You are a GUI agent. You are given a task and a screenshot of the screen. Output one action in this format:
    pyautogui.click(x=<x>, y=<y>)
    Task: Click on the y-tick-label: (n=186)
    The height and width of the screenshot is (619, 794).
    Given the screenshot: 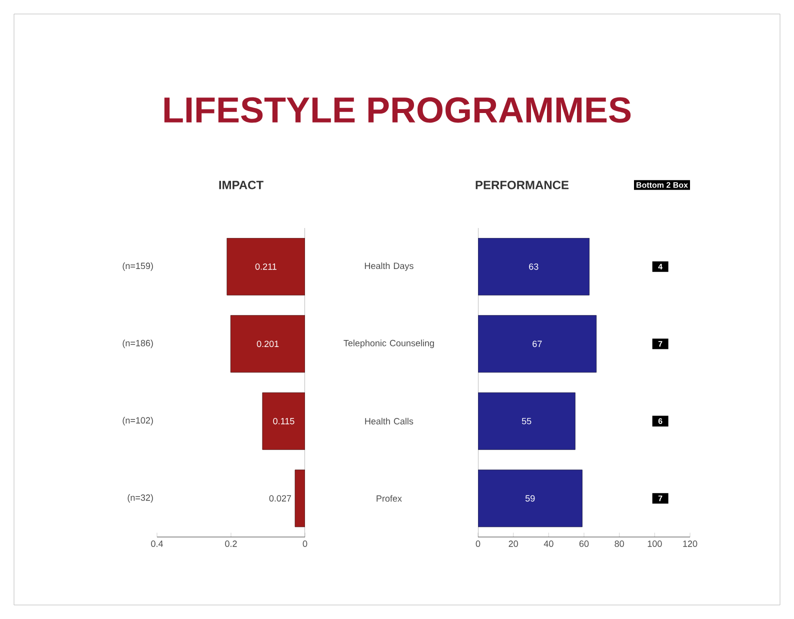 What is the action you would take?
    pyautogui.click(x=137, y=344)
    